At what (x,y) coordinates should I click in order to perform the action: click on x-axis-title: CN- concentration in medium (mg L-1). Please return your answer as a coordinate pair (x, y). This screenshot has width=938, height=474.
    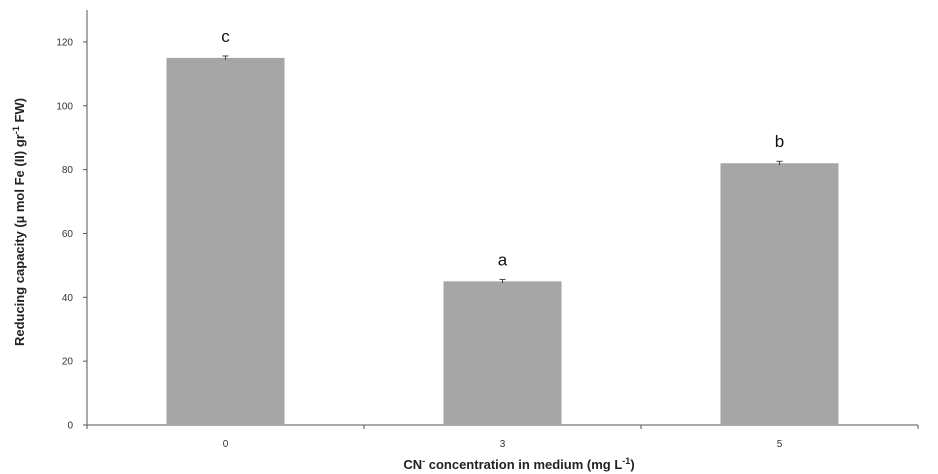
    Looking at the image, I should click on (518, 464).